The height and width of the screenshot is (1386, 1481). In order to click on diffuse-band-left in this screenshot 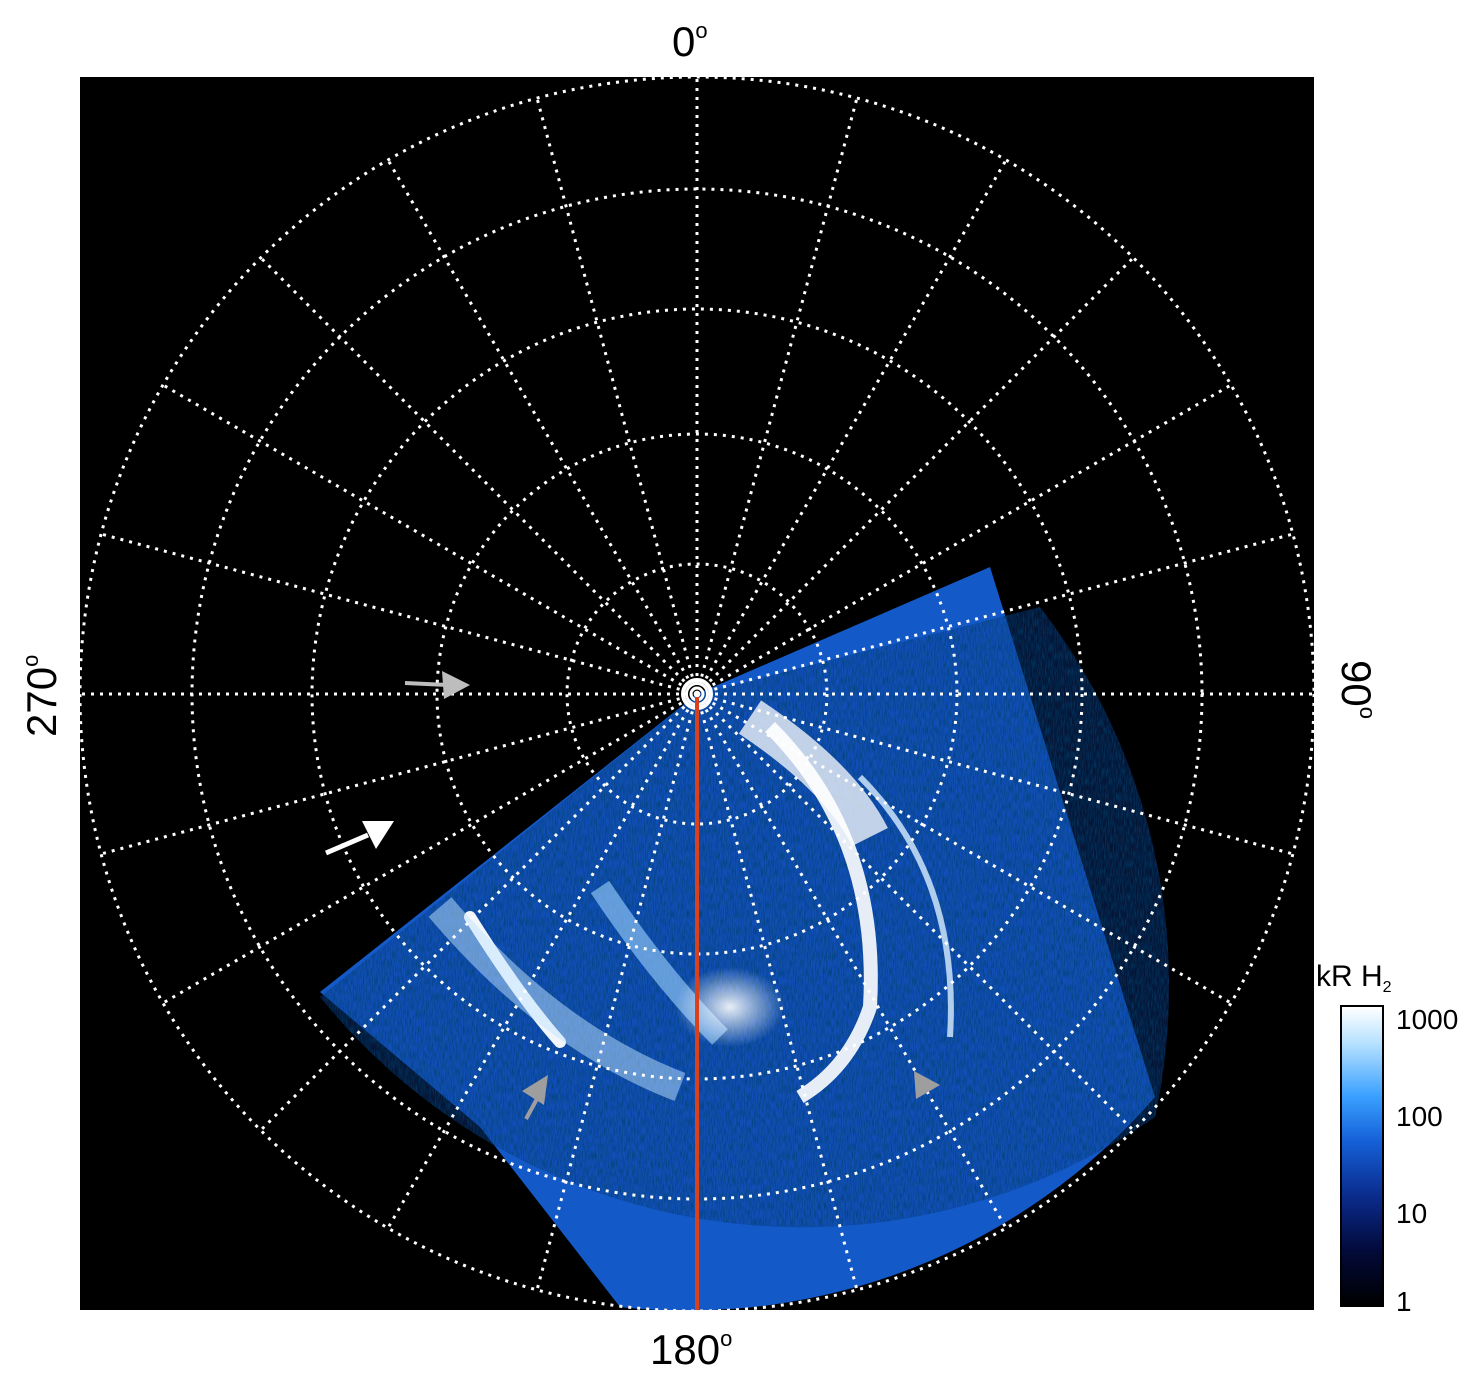, I will do `click(557, 999)`.